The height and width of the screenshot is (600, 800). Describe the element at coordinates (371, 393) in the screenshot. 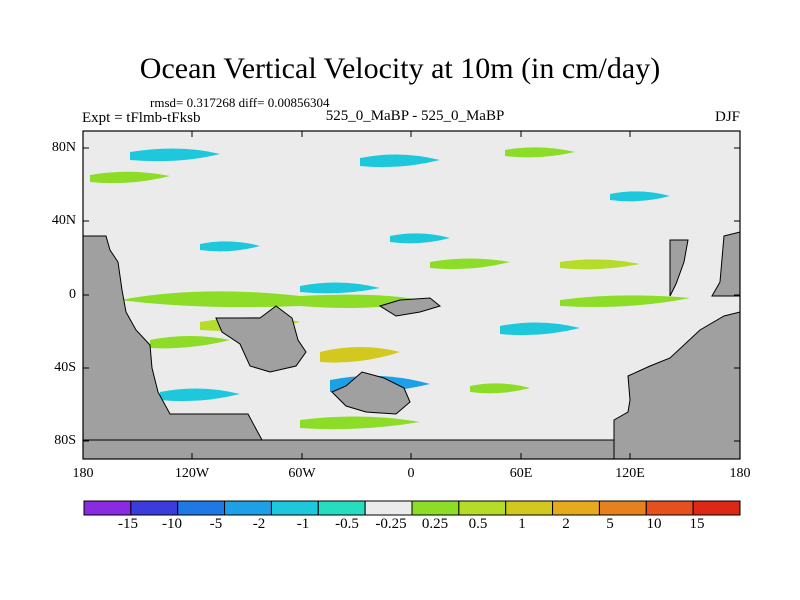

I see `land-antarctic-island` at that location.